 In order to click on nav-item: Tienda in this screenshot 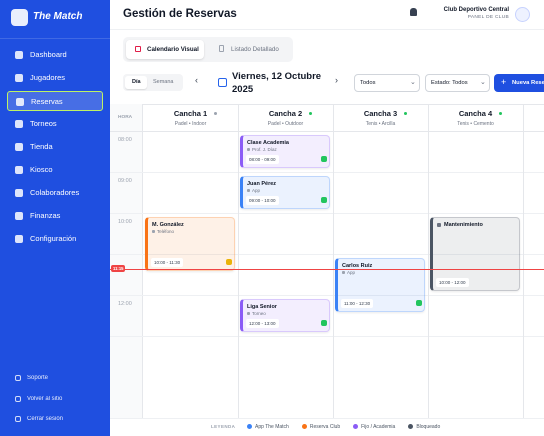, I will do `click(55, 147)`.